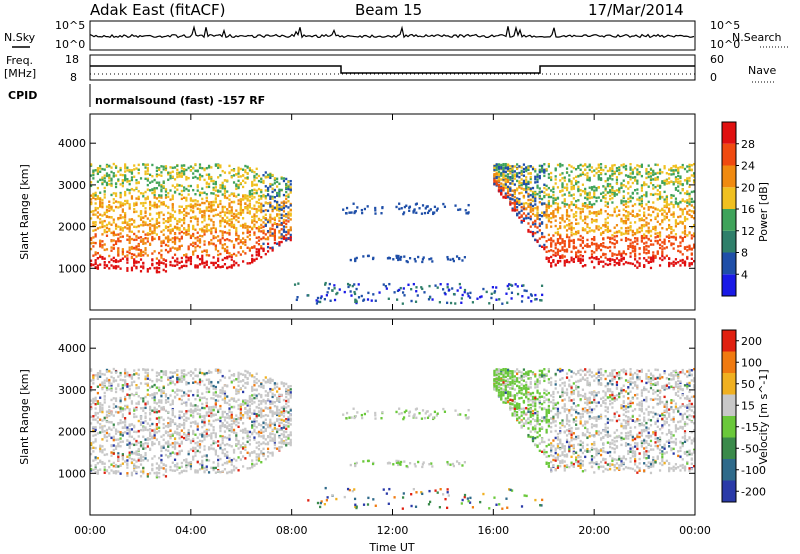 This screenshot has width=800, height=554. What do you see at coordinates (713, 77) in the screenshot?
I see `nave-tick-bottom: 0` at bounding box center [713, 77].